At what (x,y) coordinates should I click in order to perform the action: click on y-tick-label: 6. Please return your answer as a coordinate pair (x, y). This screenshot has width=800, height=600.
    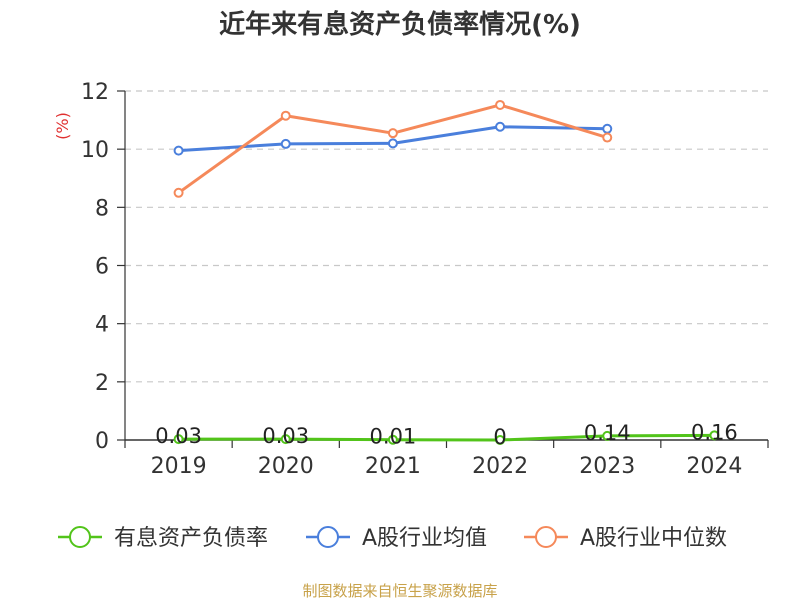
    Looking at the image, I should click on (102, 267).